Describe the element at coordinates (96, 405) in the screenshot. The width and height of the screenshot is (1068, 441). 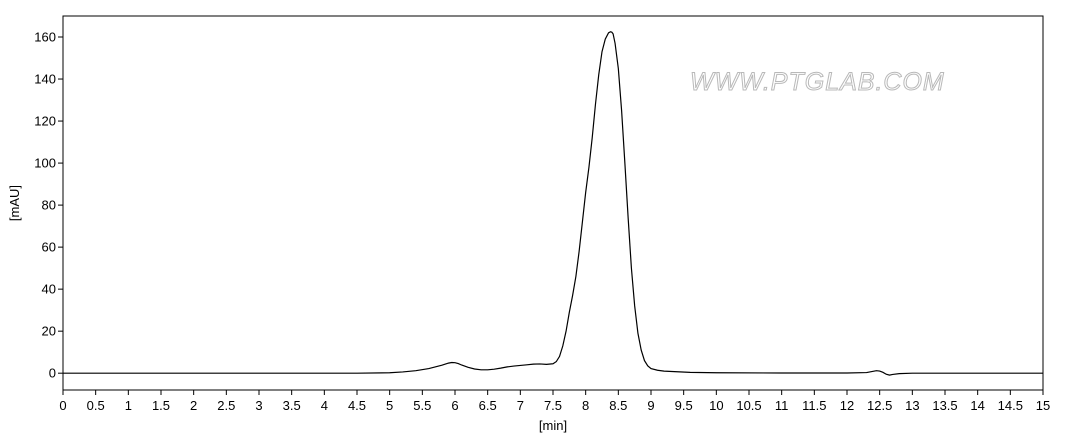
I see `x-tick-label: 0.5` at that location.